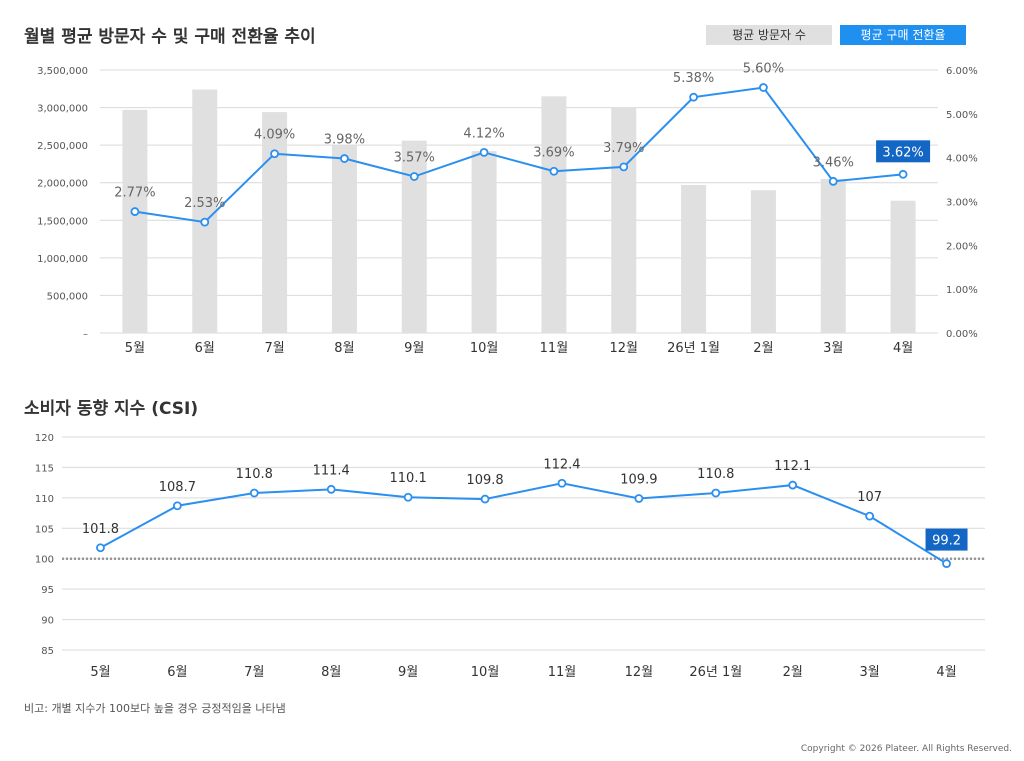 This screenshot has height=761, width=1024. I want to click on y-tick-label: 120, so click(44, 438).